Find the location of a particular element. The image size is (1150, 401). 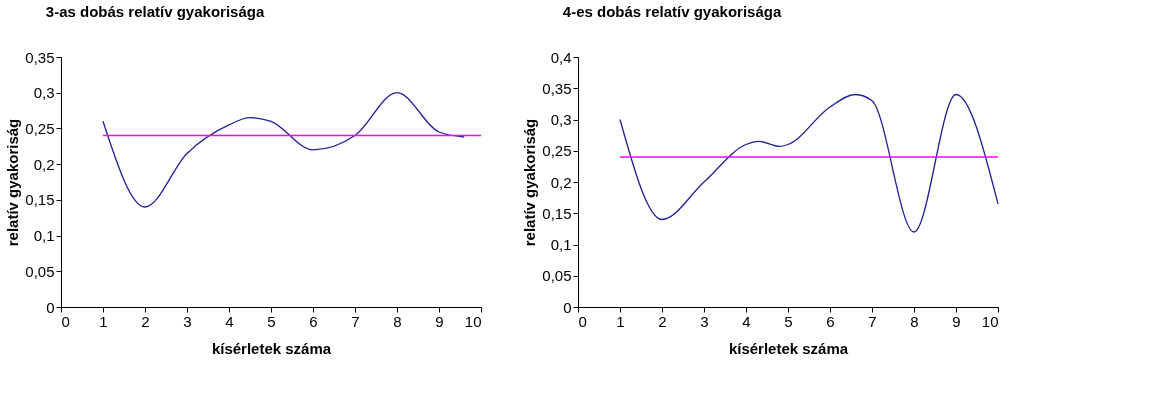

y-tick-label: 0,4 is located at coordinates (561, 57).